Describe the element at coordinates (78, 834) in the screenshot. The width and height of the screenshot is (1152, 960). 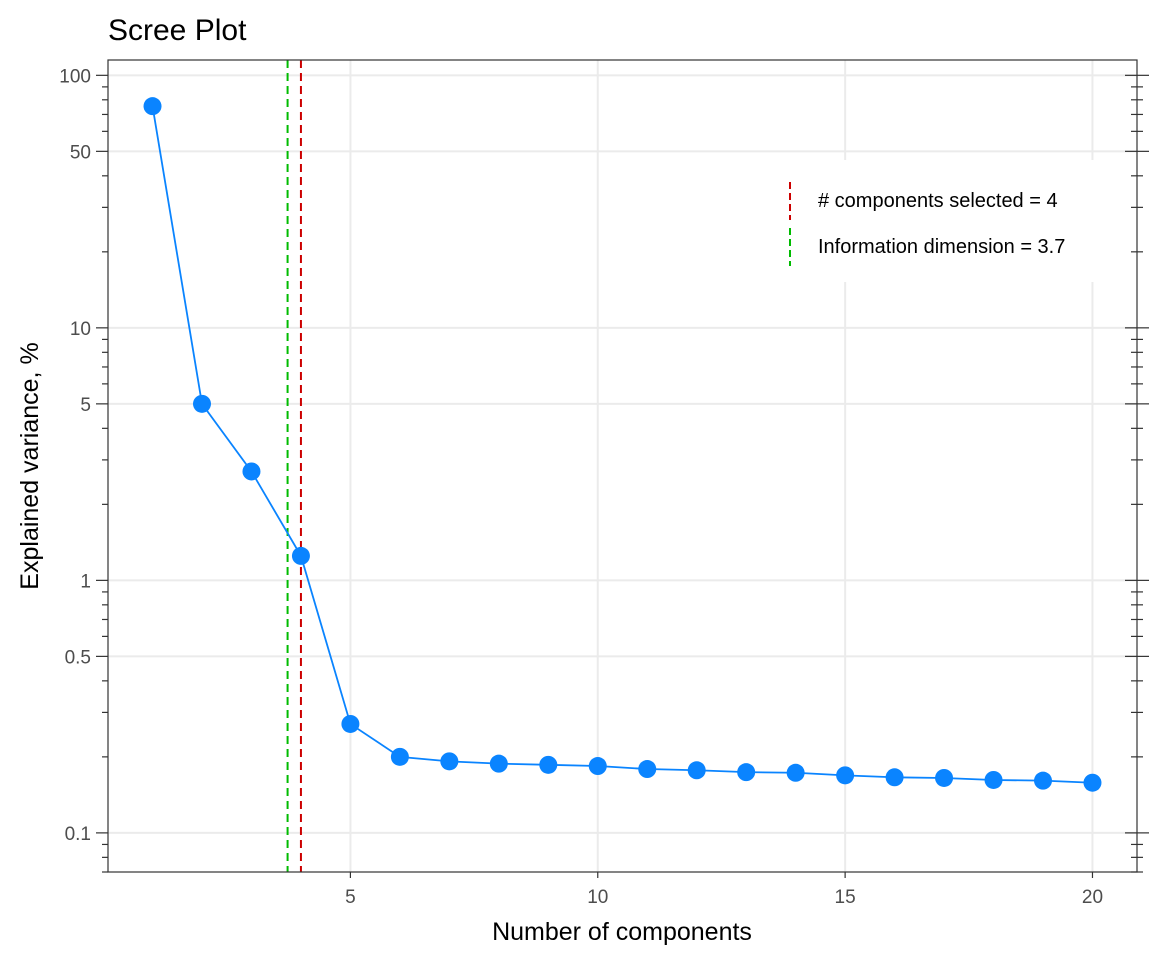
I see `y-tick-label: 0.1` at that location.